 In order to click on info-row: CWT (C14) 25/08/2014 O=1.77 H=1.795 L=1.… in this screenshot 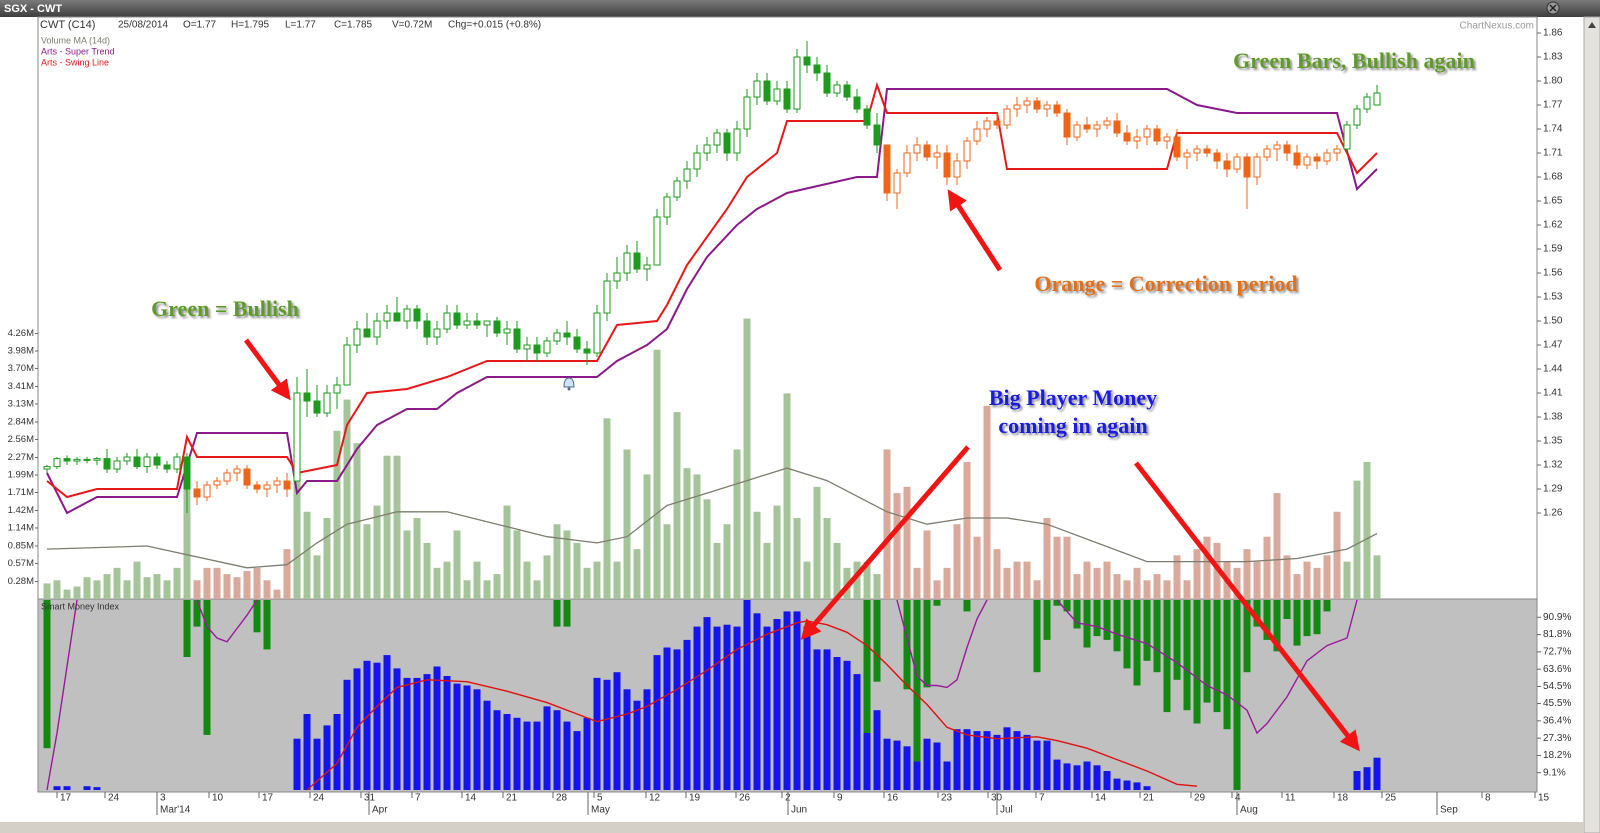, I will do `click(787, 25)`.